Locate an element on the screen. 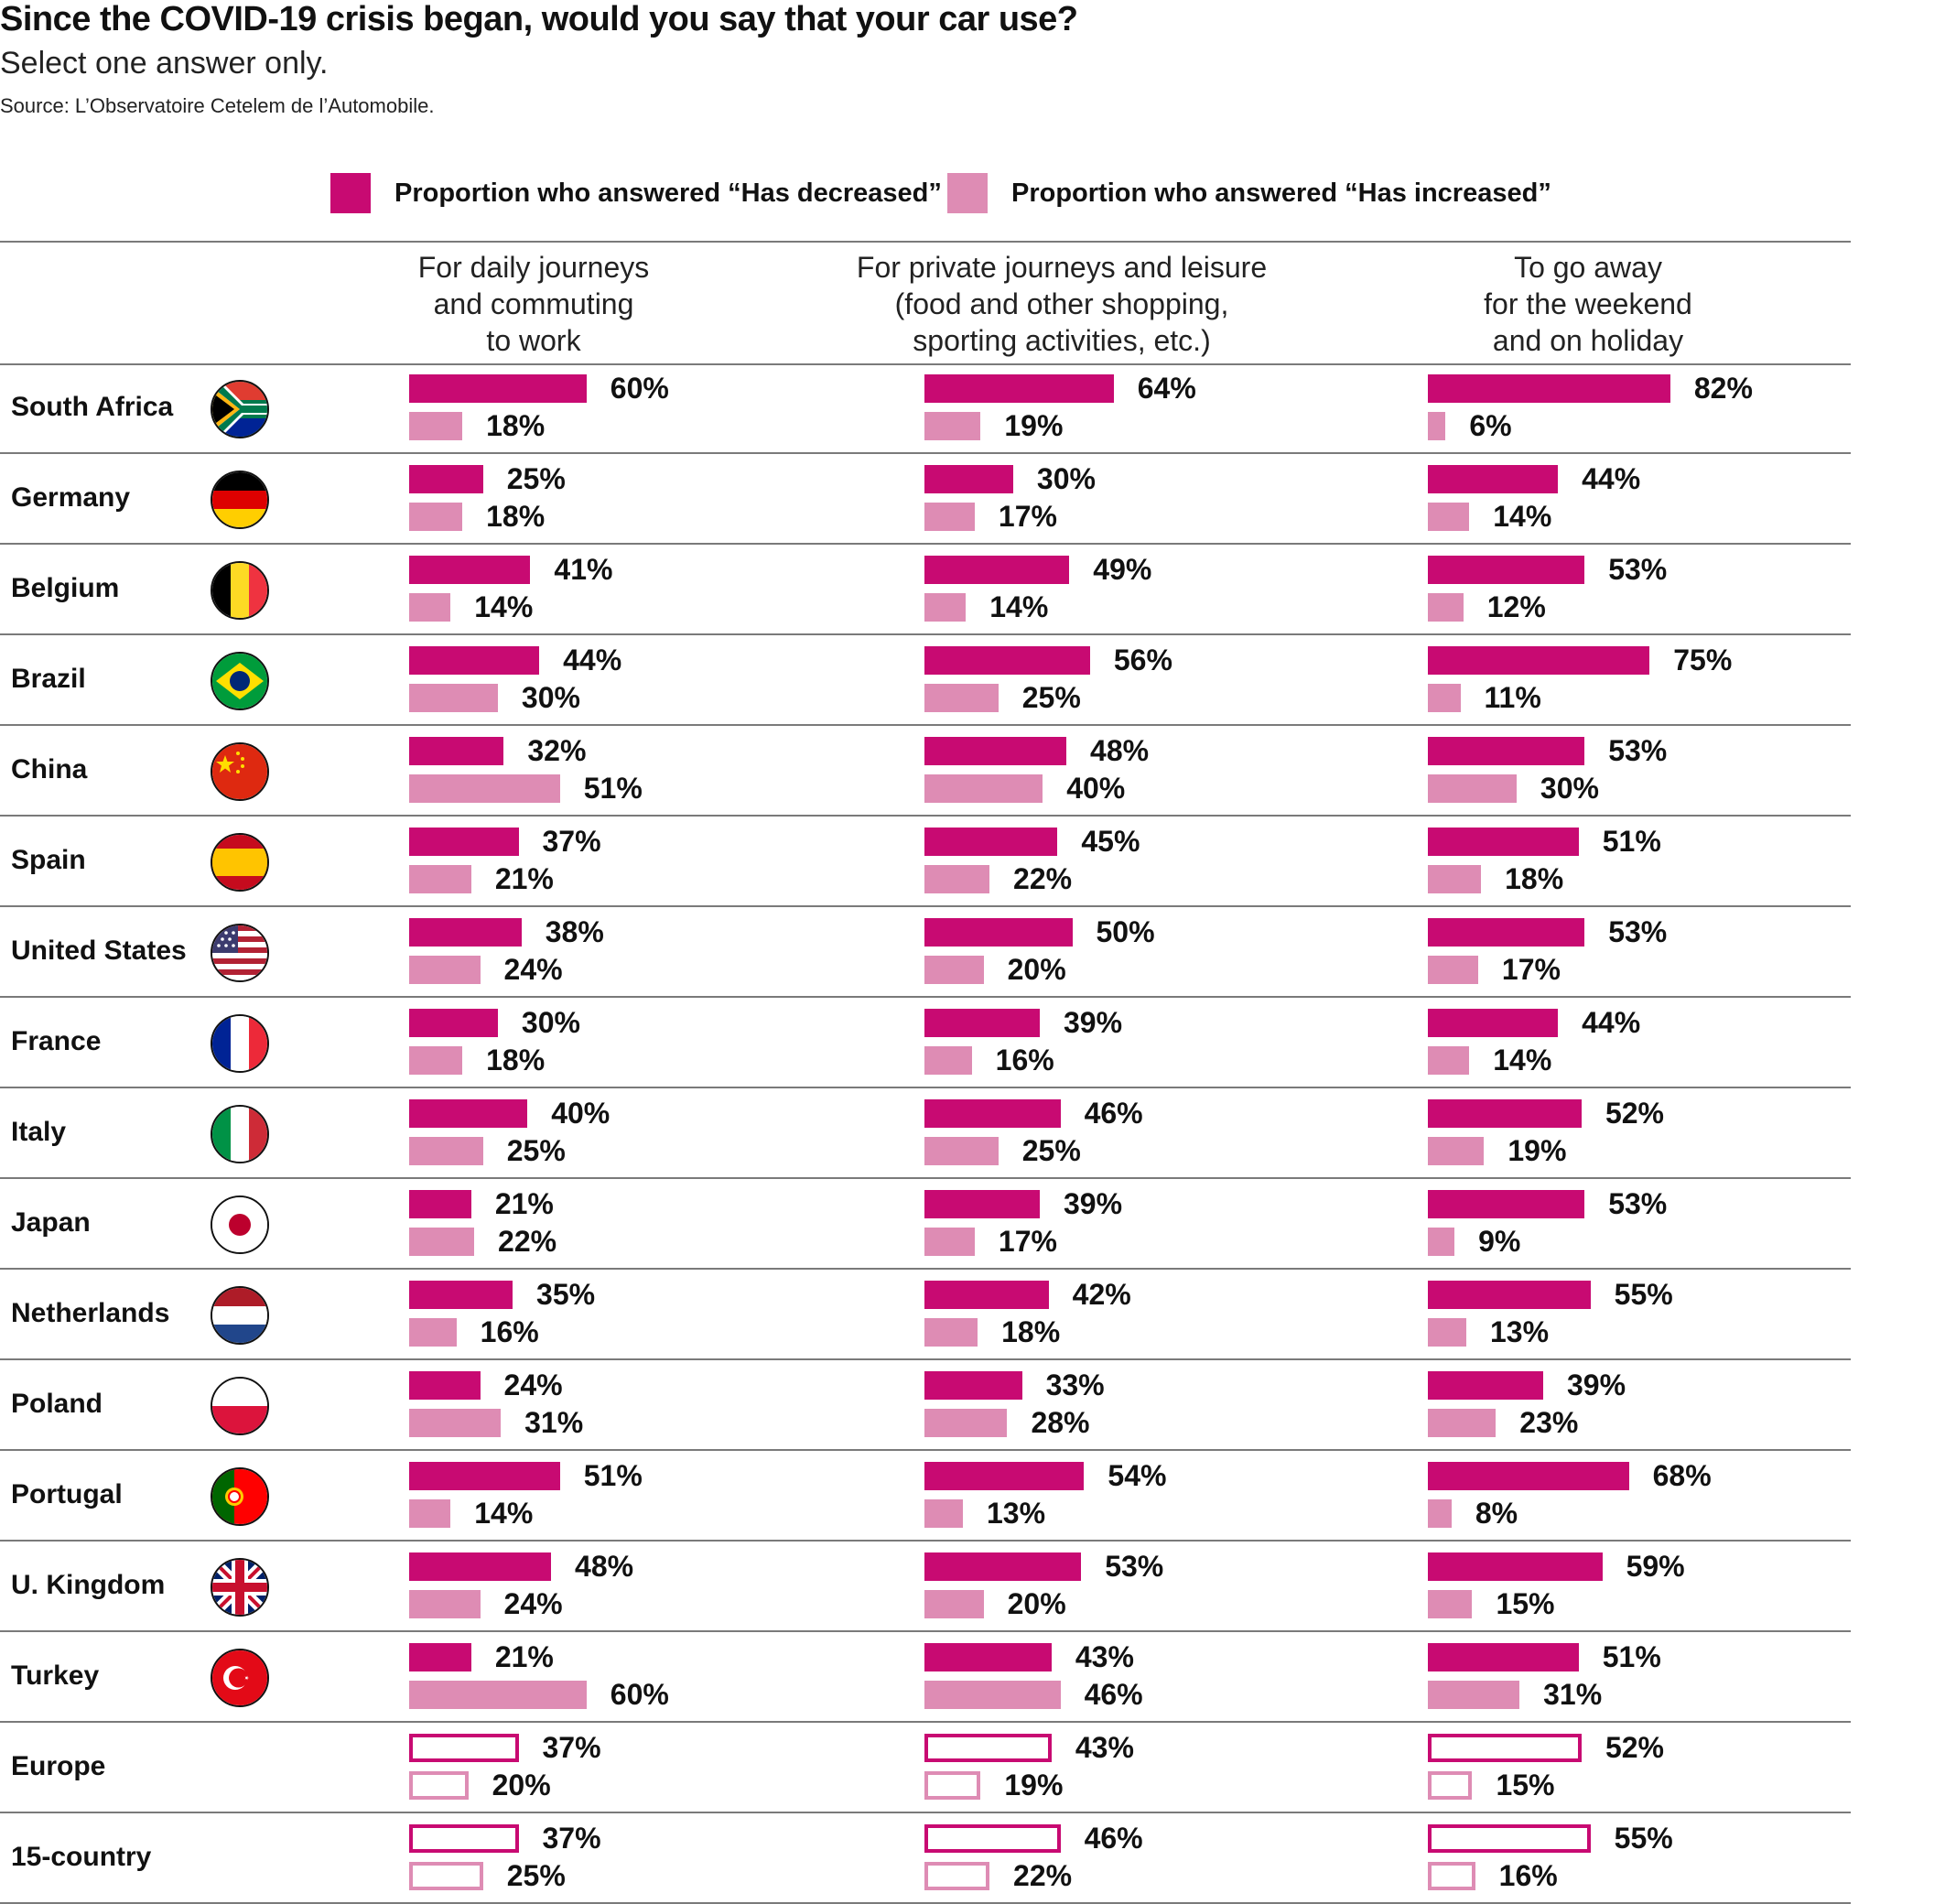  value-label-increased-private: 19% is located at coordinates (1034, 1785).